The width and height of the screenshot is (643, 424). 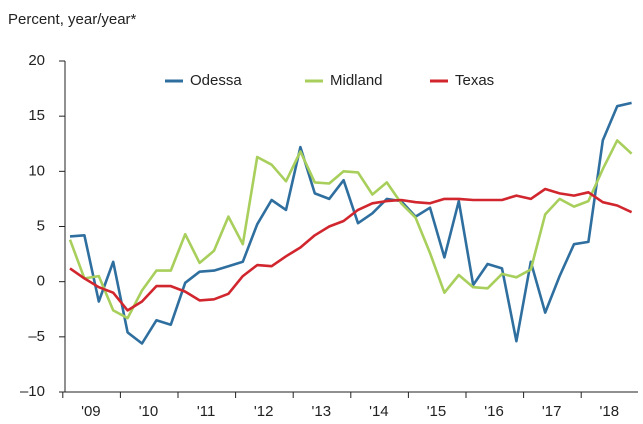 What do you see at coordinates (36, 115) in the screenshot?
I see `y-tick-label: 15` at bounding box center [36, 115].